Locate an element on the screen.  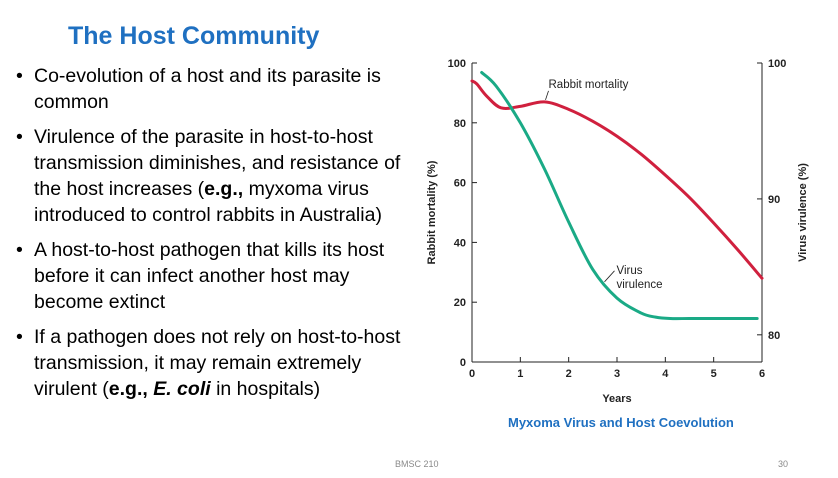
left-y-tick-label: 40 is located at coordinates (460, 243).